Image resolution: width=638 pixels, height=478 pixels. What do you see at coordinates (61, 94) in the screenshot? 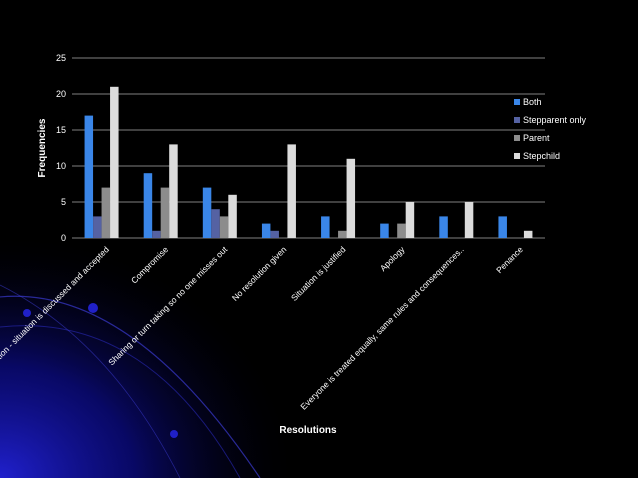
I see `y-tick-label: 20` at bounding box center [61, 94].